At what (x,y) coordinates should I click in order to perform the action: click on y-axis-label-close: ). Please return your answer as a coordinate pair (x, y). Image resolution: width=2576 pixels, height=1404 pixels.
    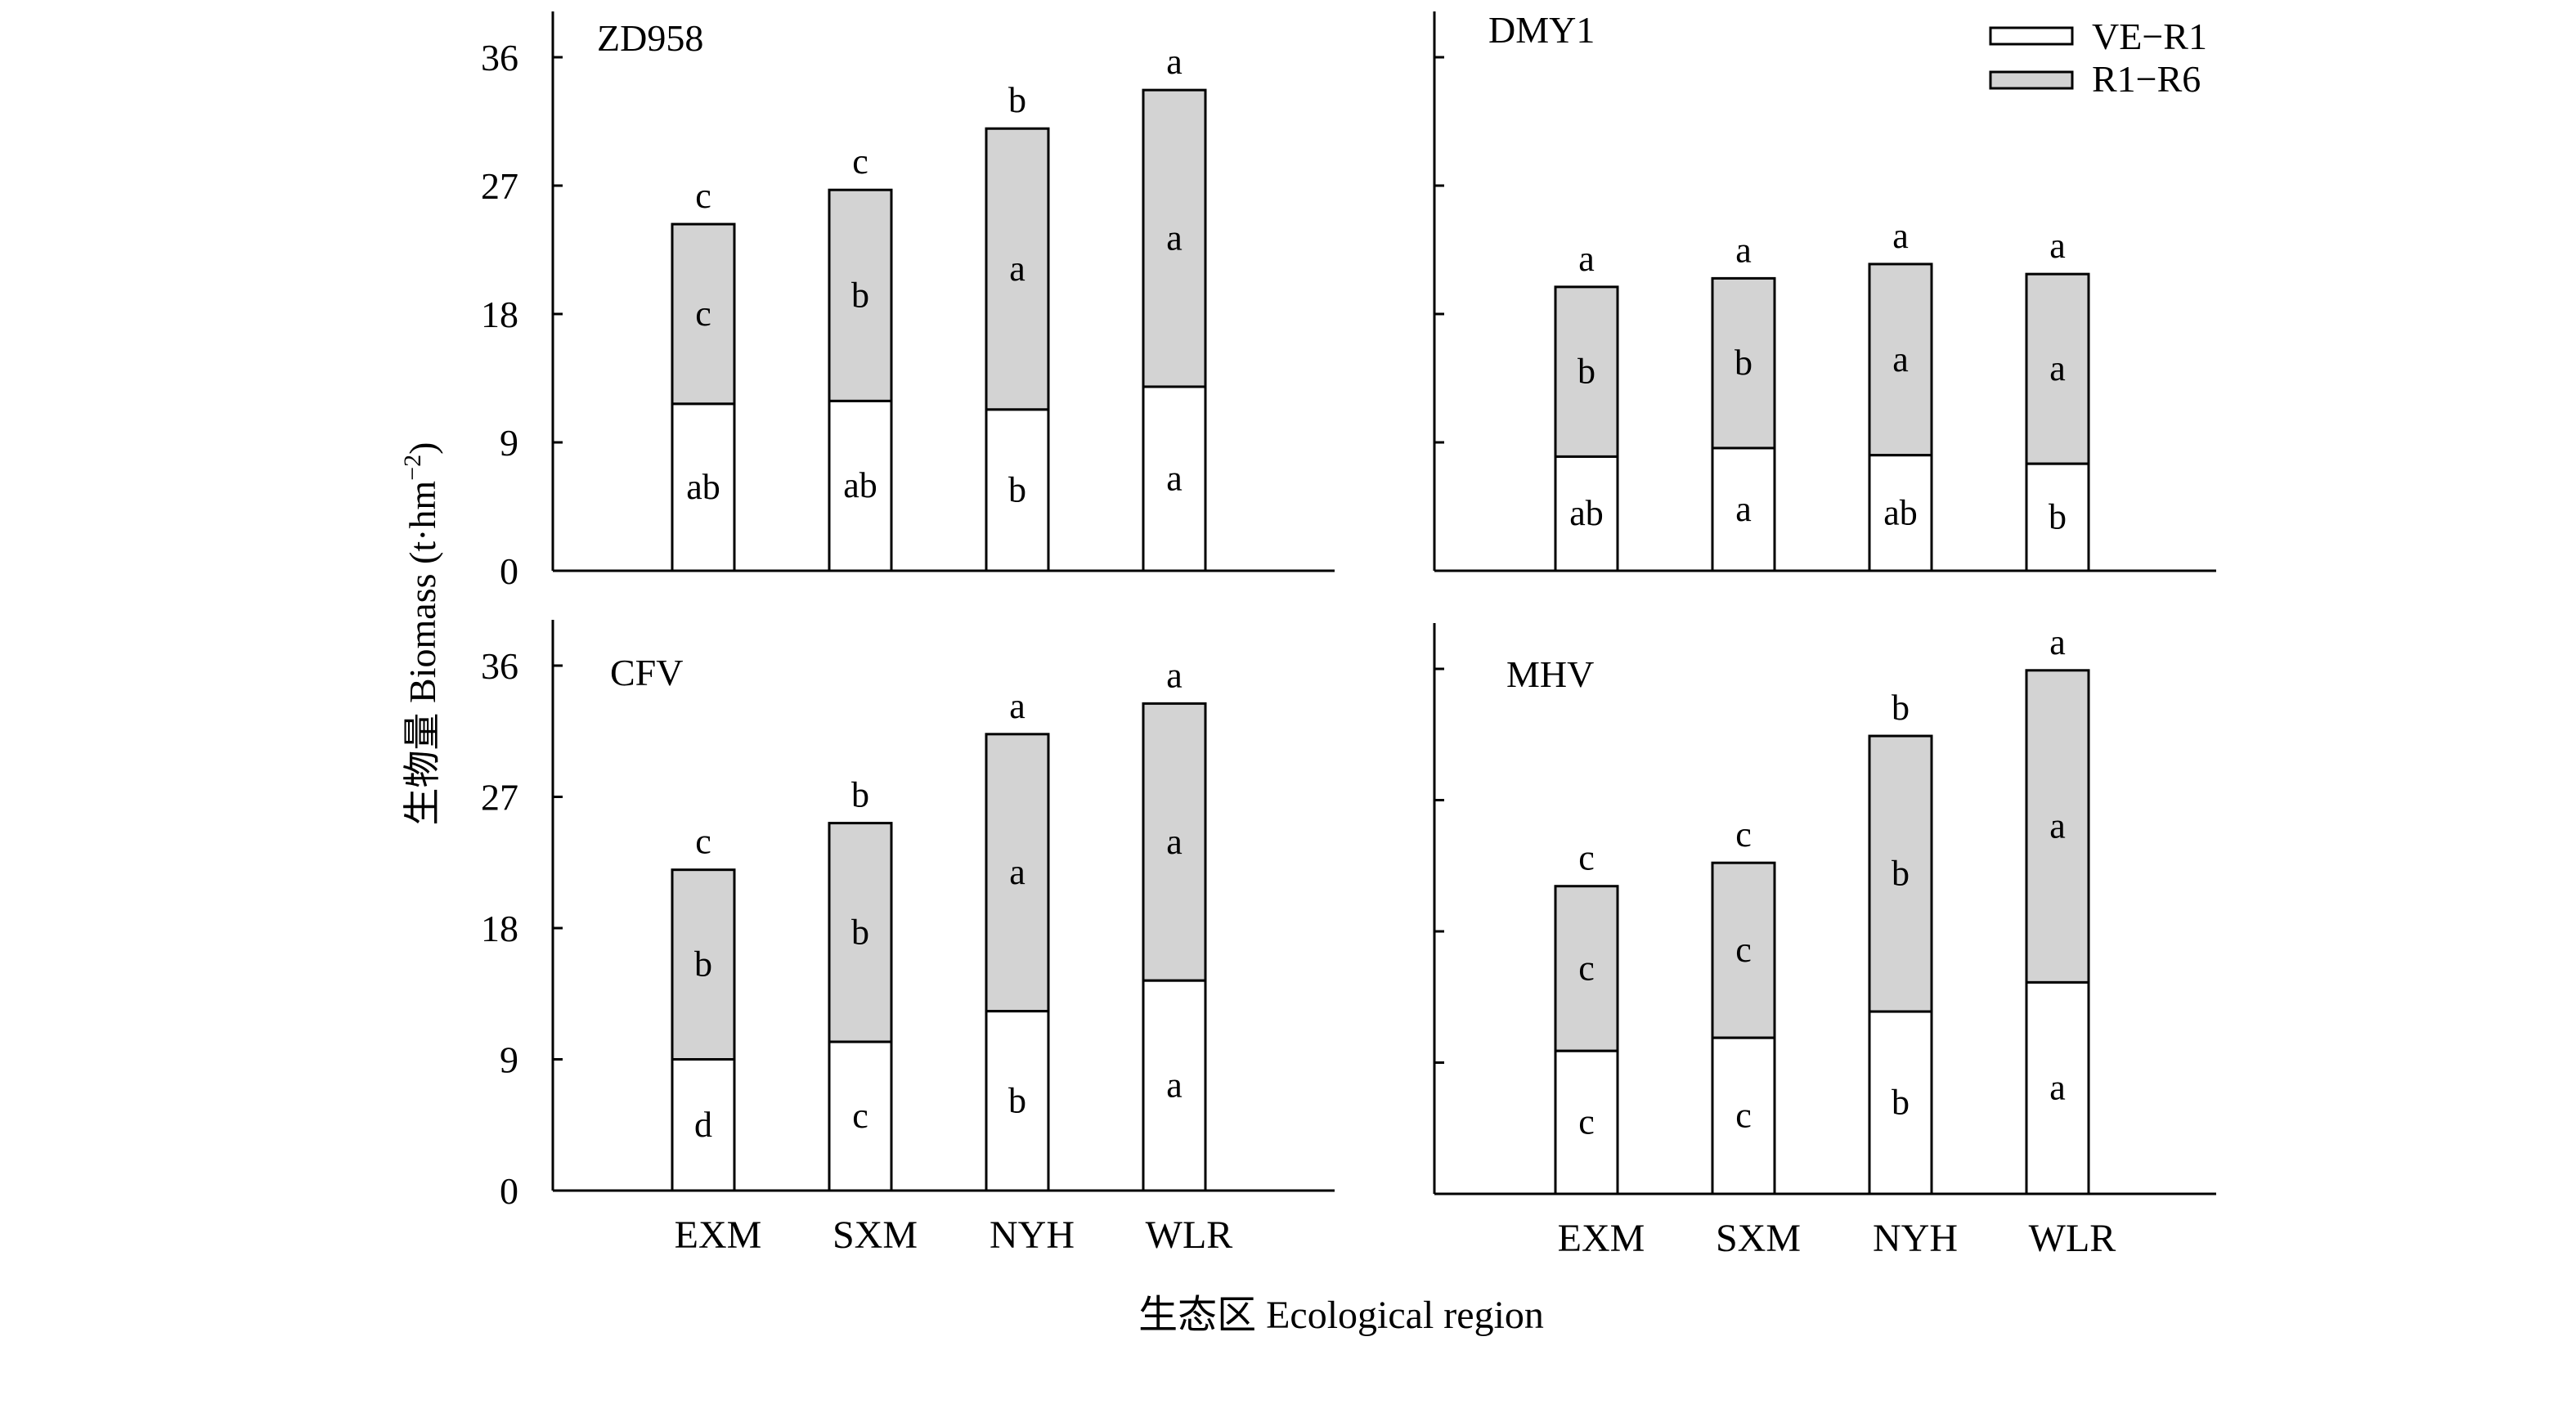
    Looking at the image, I should click on (422, 448).